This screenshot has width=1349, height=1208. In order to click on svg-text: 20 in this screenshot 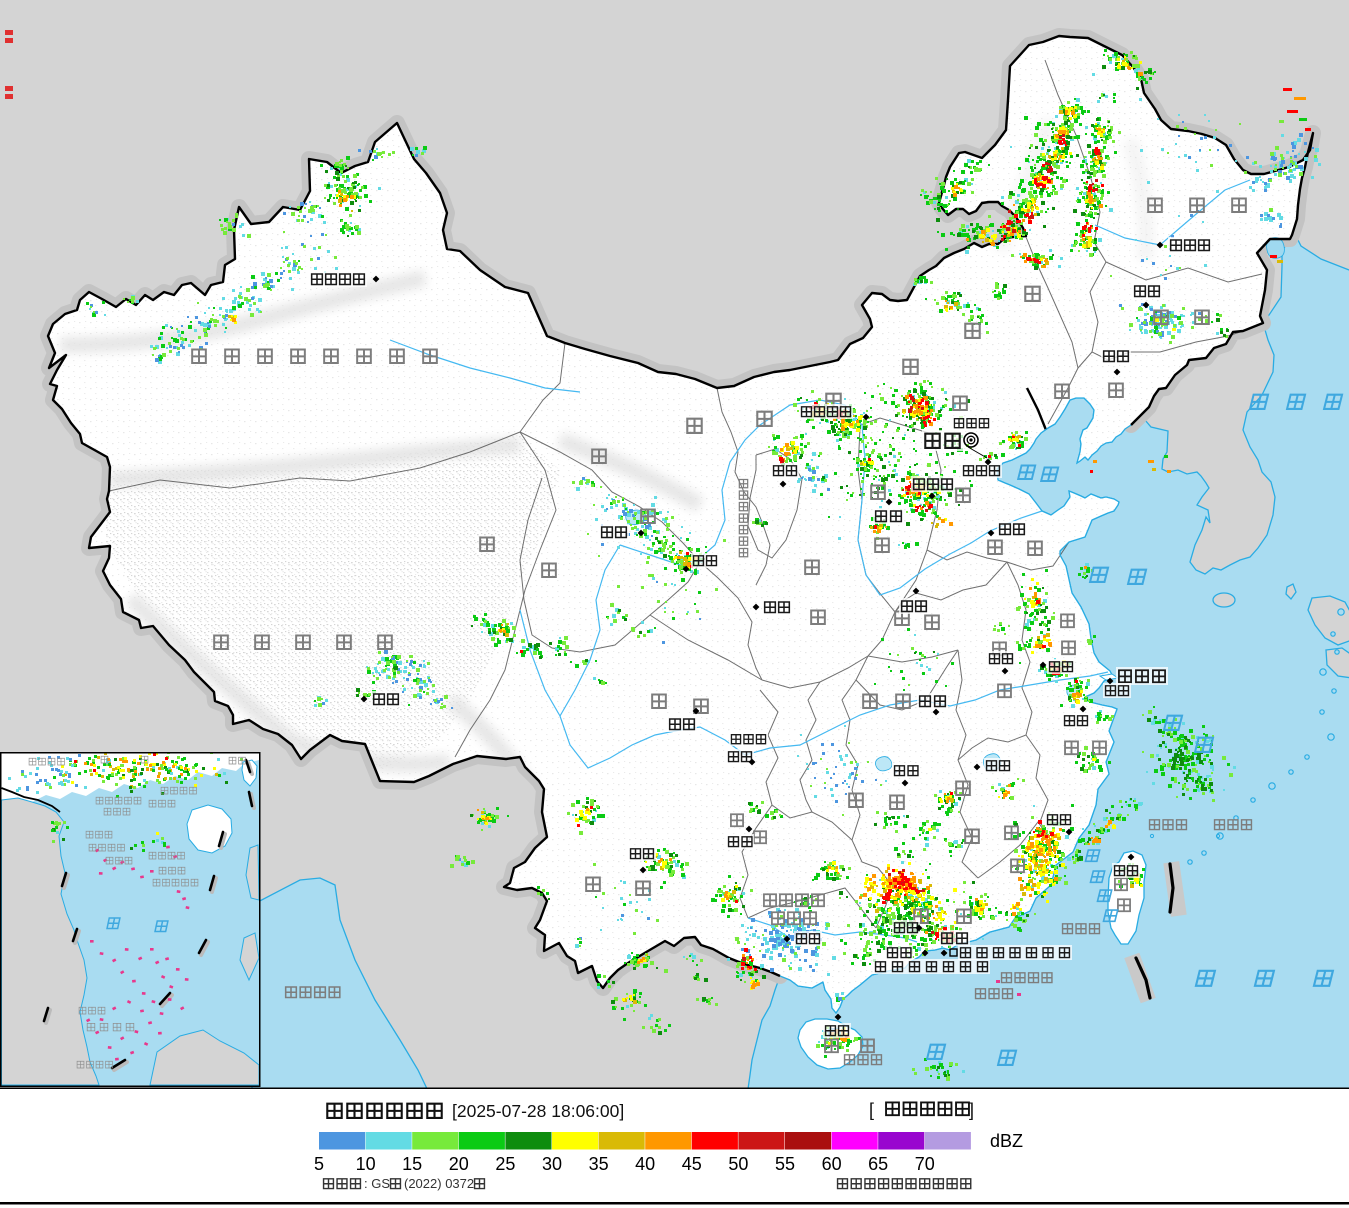, I will do `click(459, 1164)`.